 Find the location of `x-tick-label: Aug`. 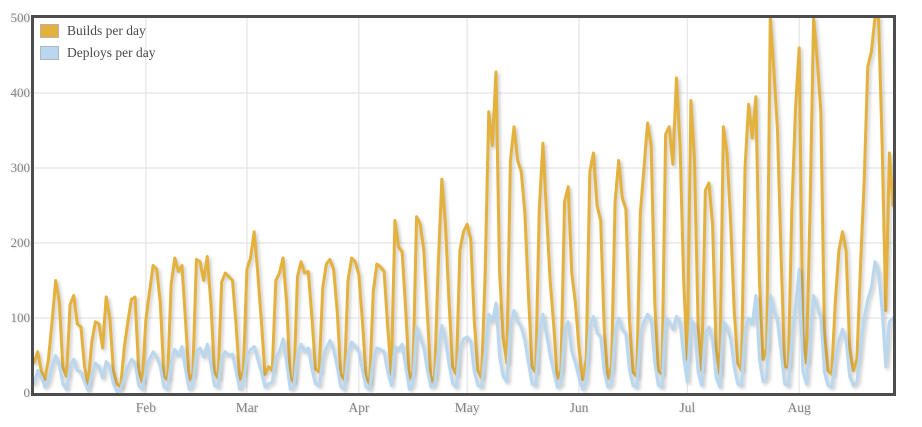

x-tick-label: Aug is located at coordinates (799, 407).